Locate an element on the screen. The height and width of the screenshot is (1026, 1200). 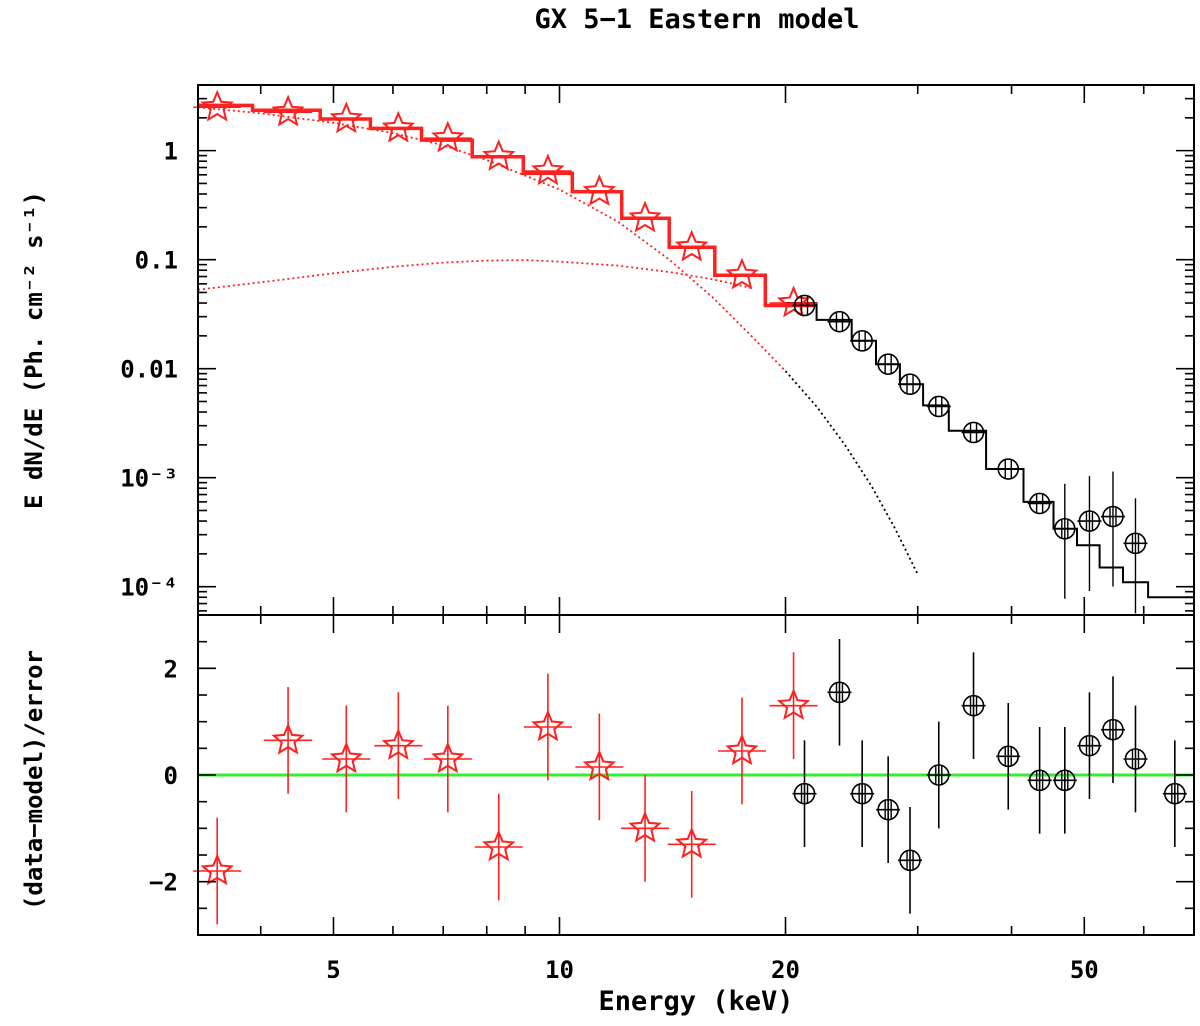
y-tick-label: 0 is located at coordinates (171, 776).